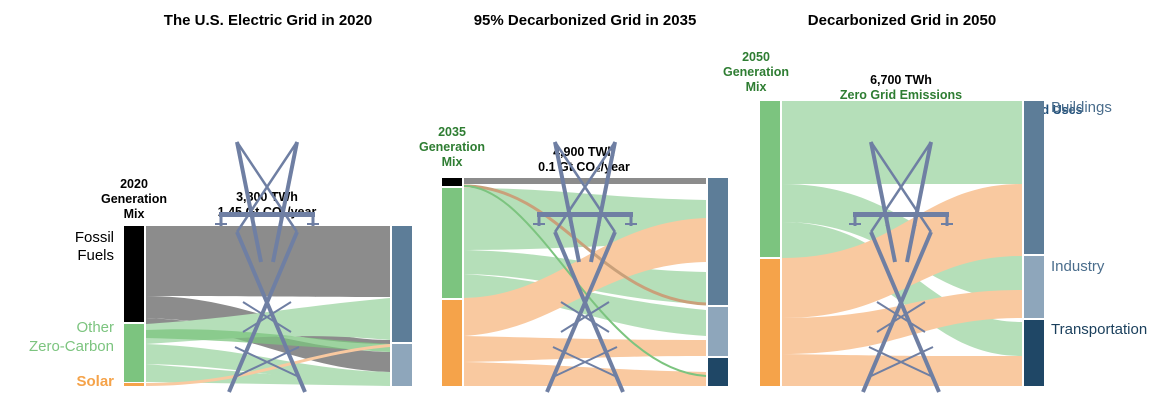  Describe the element at coordinates (1078, 266) in the screenshot. I see `end-label-industry: Industry` at that location.